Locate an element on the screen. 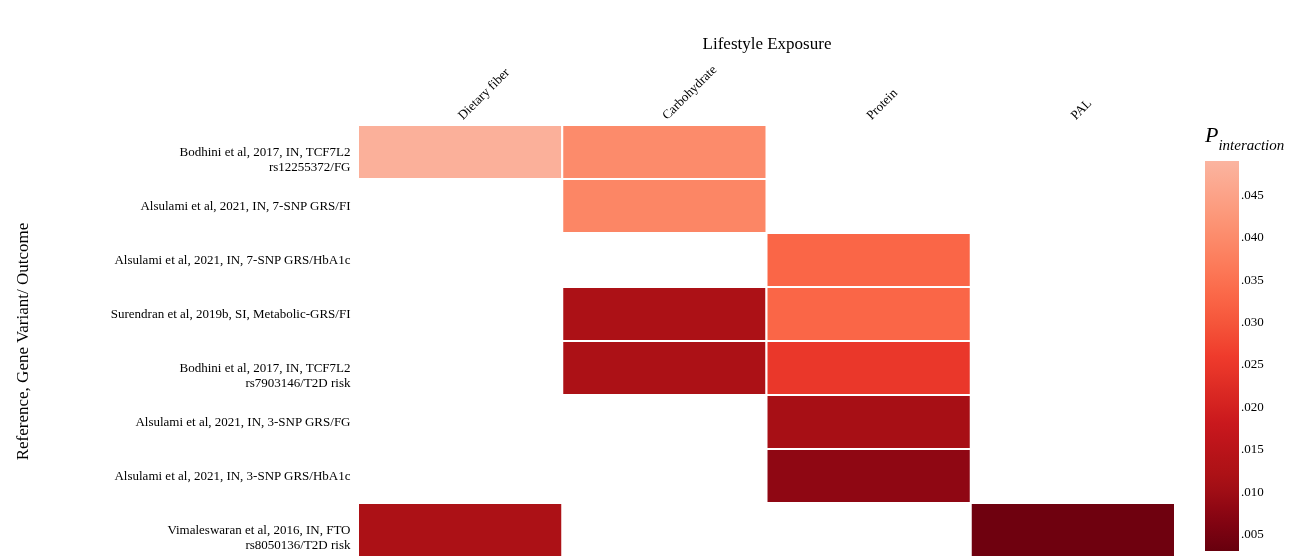  color-bar-label: .045 is located at coordinates (1252, 194).